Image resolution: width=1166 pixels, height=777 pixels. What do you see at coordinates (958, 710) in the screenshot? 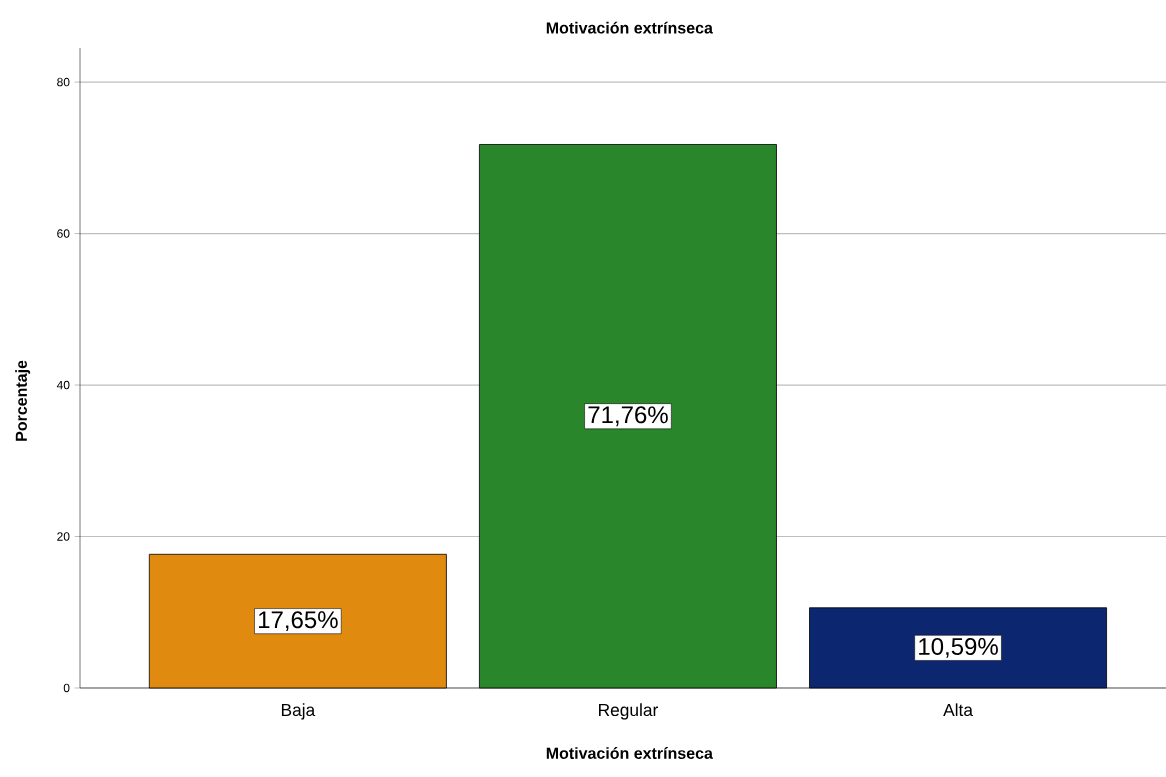
I see `x-tick-label: Alta` at bounding box center [958, 710].